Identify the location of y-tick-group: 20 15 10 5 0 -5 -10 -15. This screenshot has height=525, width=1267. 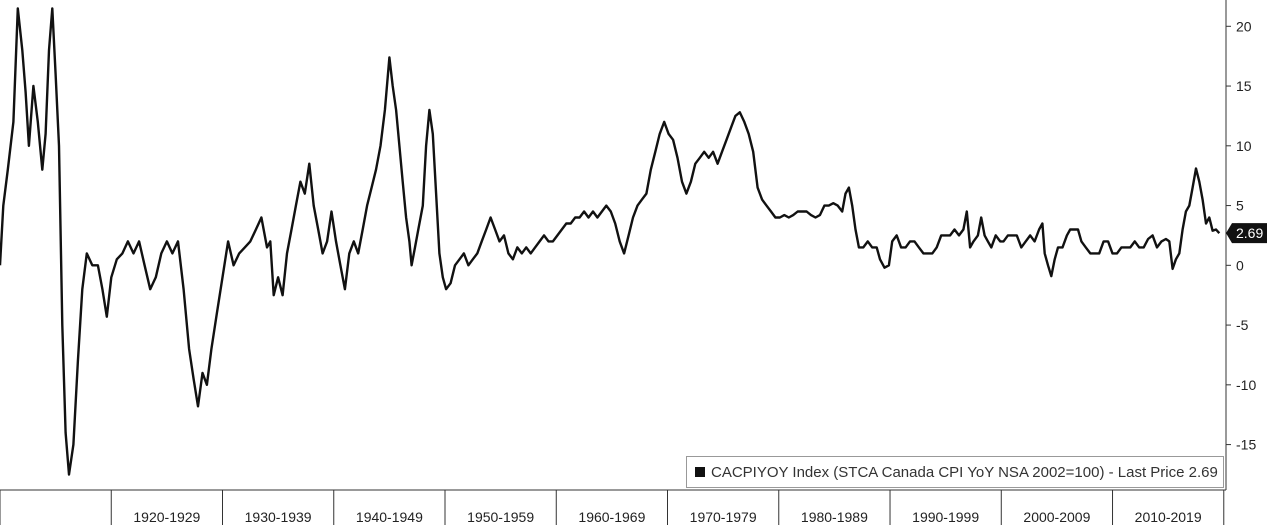
(1241, 235).